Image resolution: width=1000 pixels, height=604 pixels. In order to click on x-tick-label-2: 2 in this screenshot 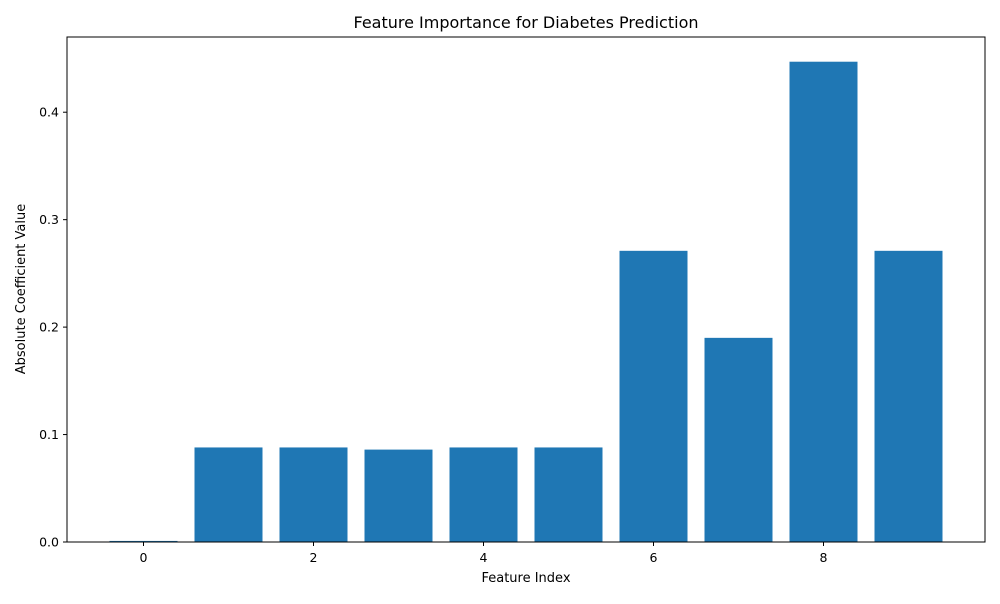, I will do `click(314, 557)`.